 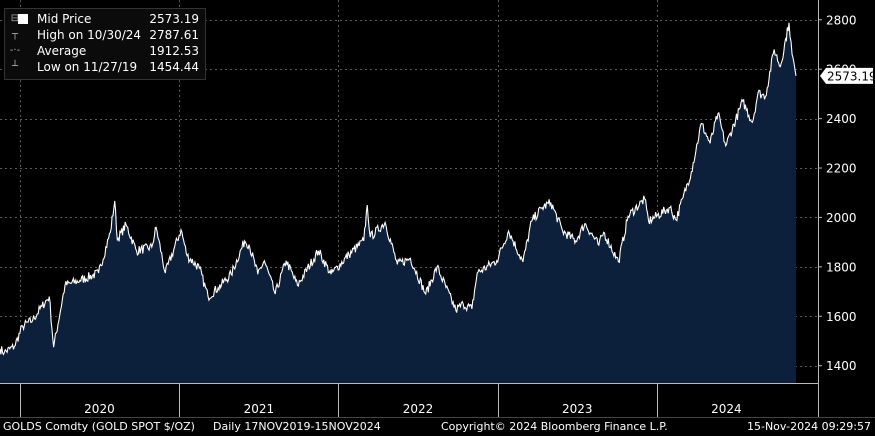 What do you see at coordinates (23, 19) in the screenshot?
I see `series-swatch` at bounding box center [23, 19].